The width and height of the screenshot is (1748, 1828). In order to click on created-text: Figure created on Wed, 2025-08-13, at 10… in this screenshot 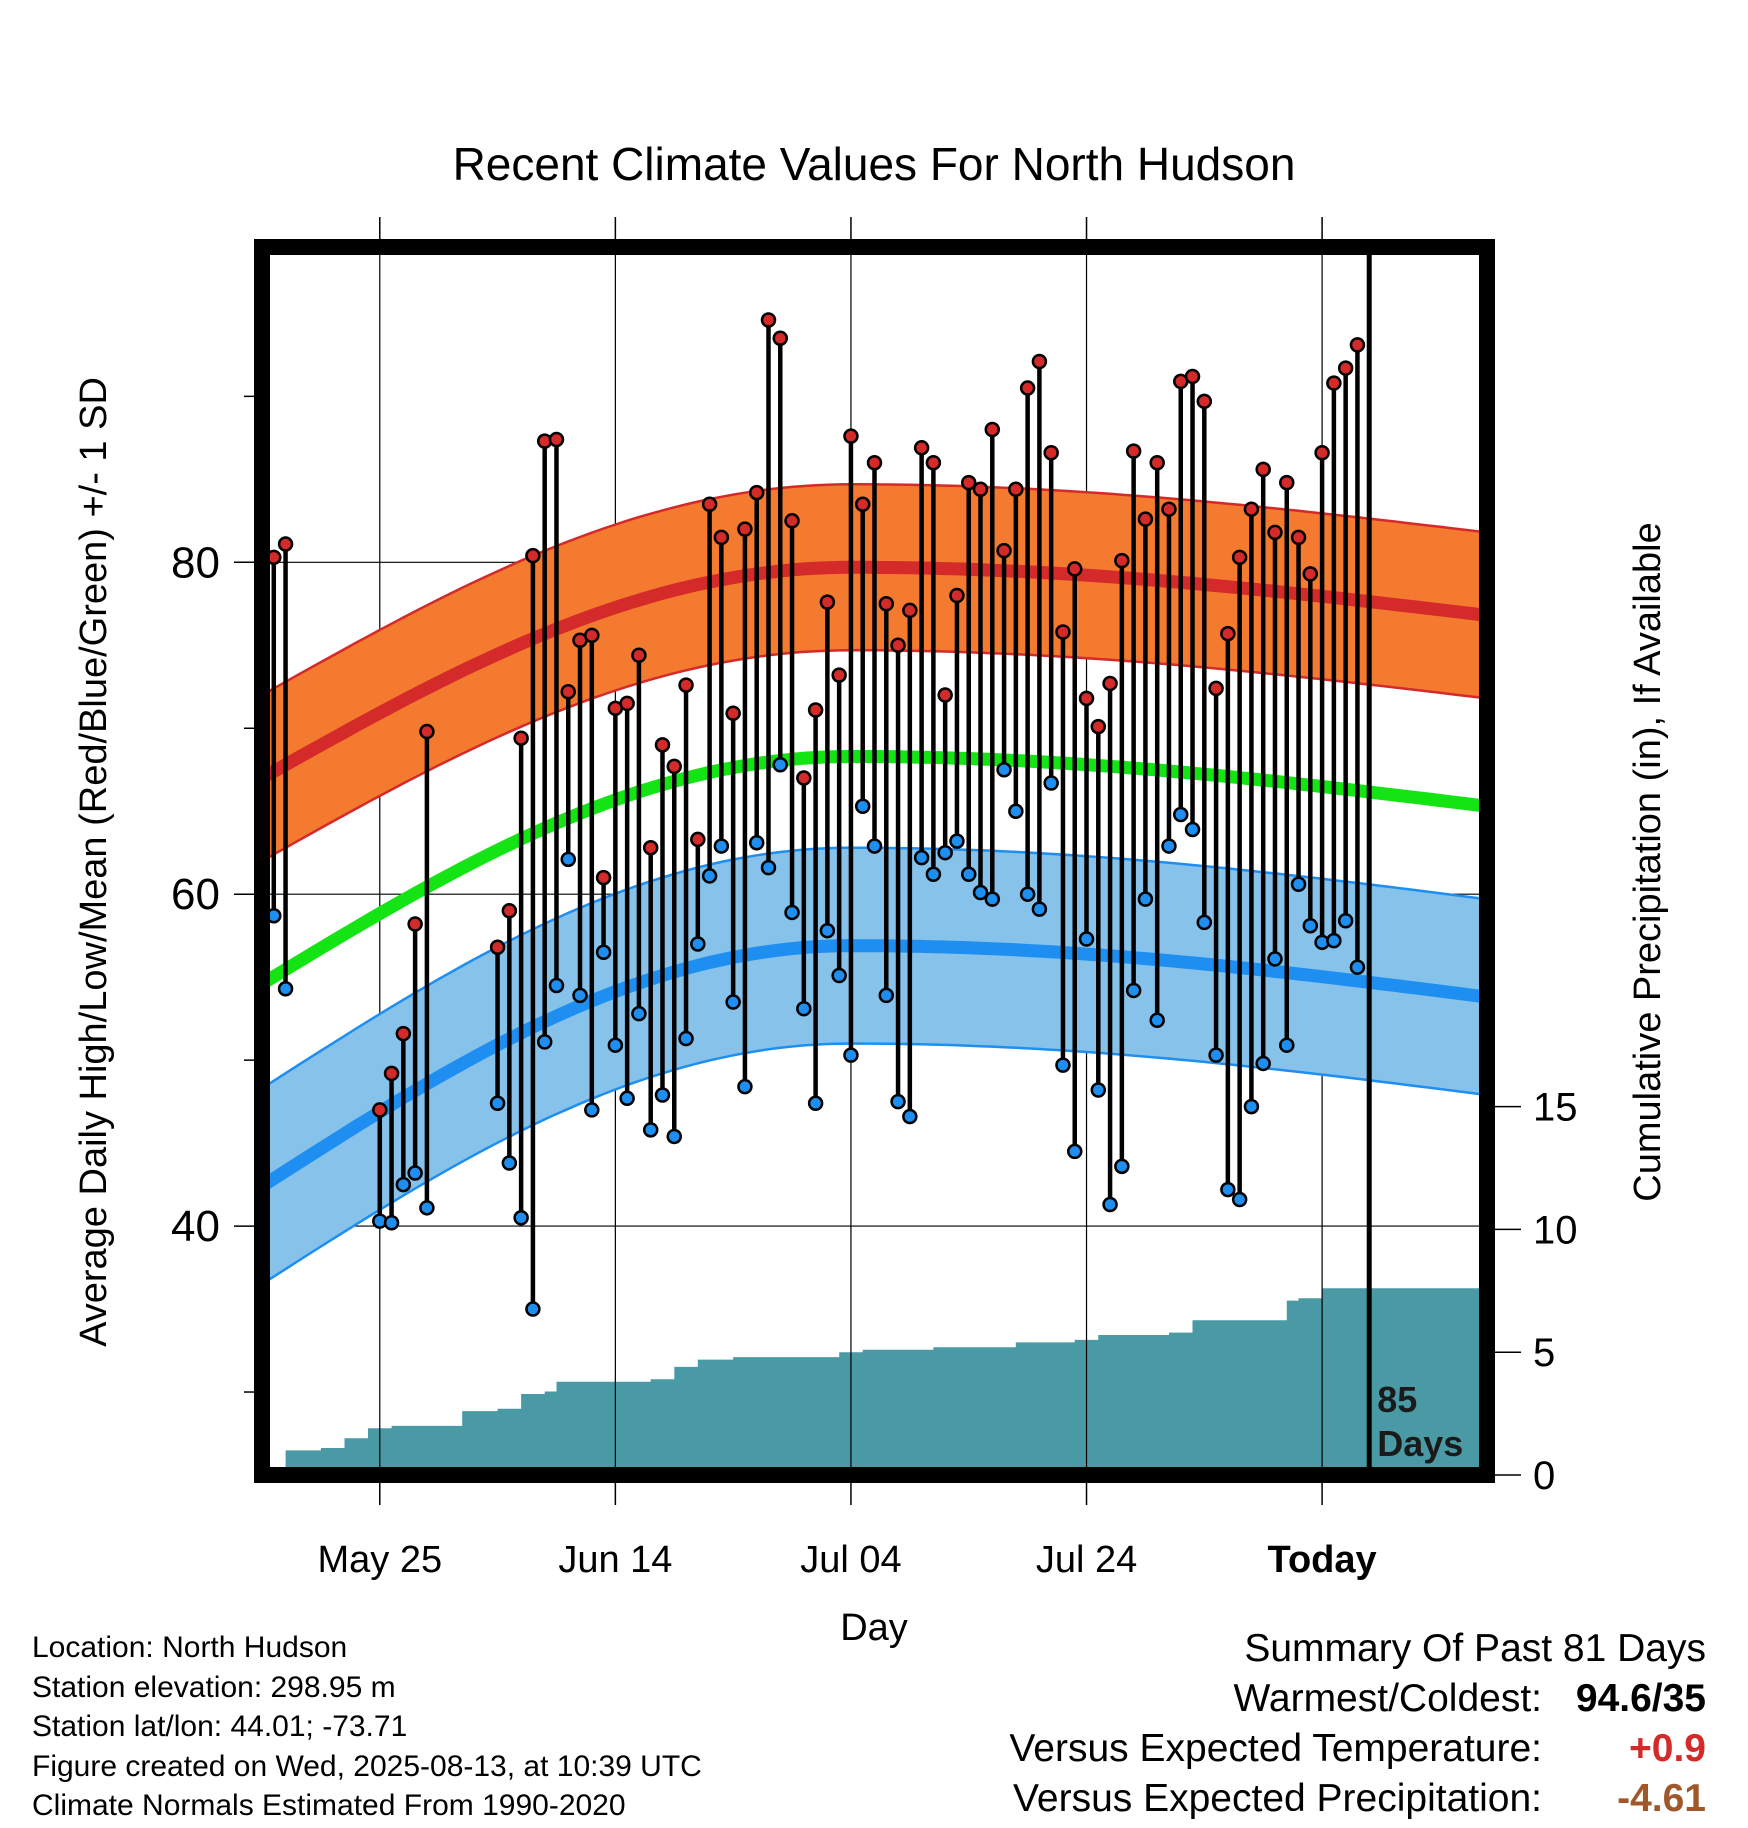, I will do `click(367, 1766)`.